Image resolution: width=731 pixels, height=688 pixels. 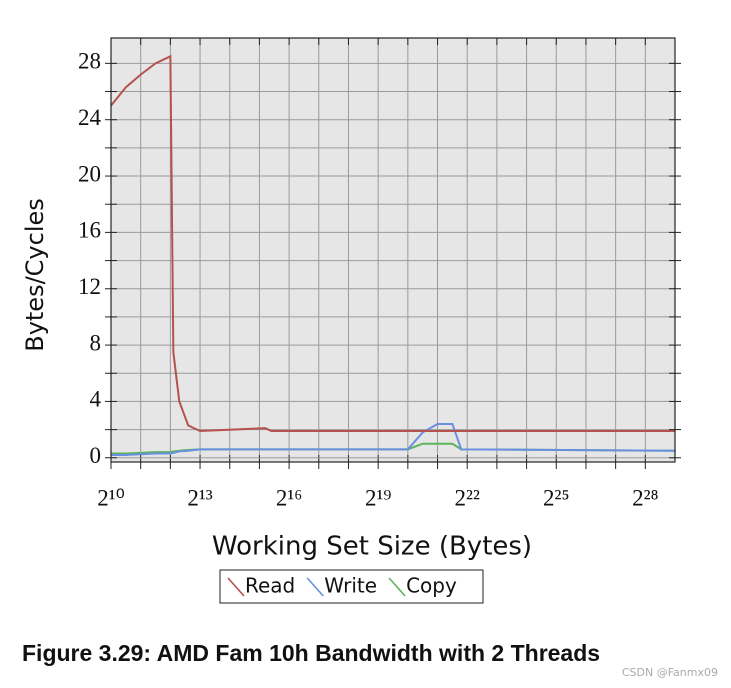 What do you see at coordinates (393, 439) in the screenshot?
I see `data-line` at bounding box center [393, 439].